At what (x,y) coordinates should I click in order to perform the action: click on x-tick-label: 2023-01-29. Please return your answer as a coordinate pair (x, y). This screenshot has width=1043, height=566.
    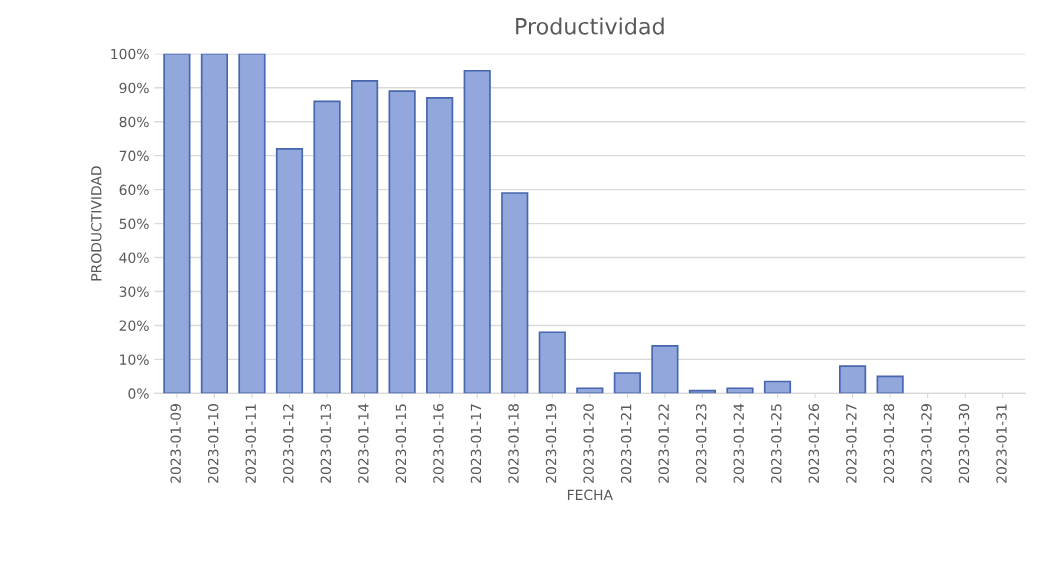
    Looking at the image, I should click on (926, 443).